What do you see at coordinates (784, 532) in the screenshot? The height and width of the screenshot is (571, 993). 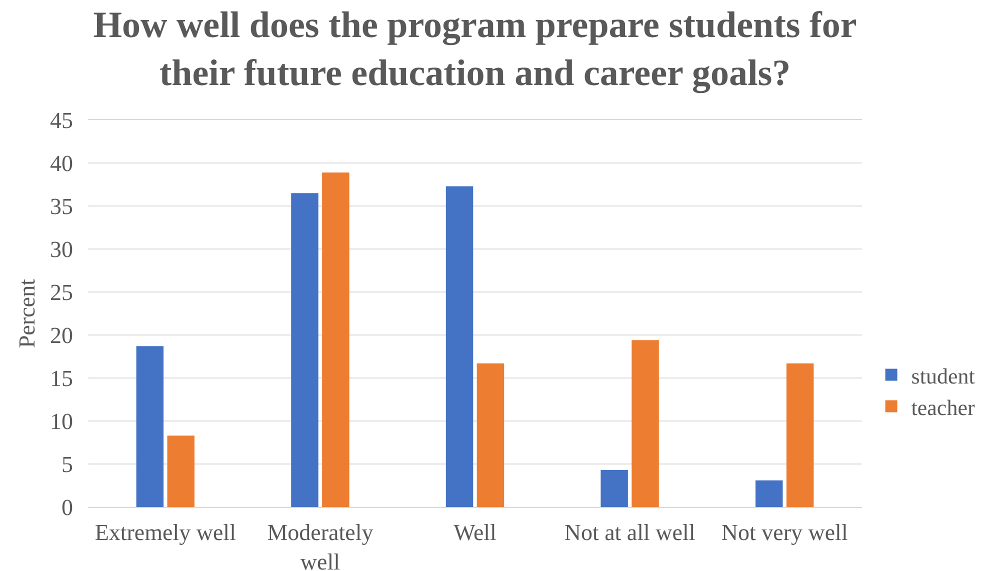 I see `x-tick-label: Not very well` at bounding box center [784, 532].